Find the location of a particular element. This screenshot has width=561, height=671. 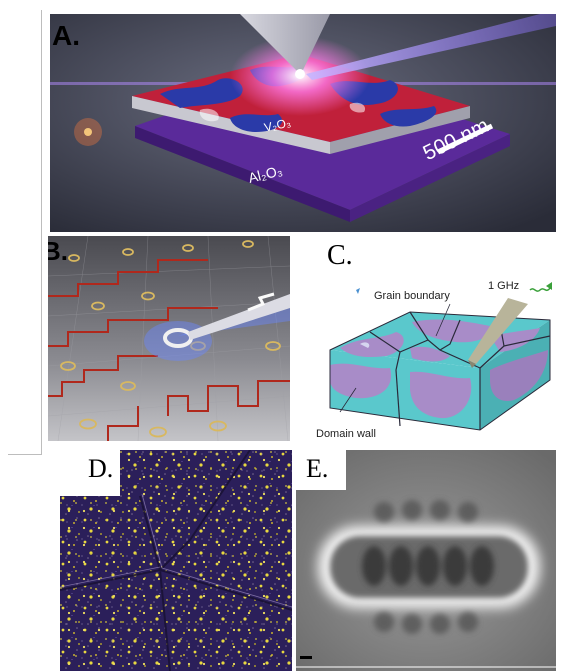

microwave-signal is located at coordinates (540, 289).